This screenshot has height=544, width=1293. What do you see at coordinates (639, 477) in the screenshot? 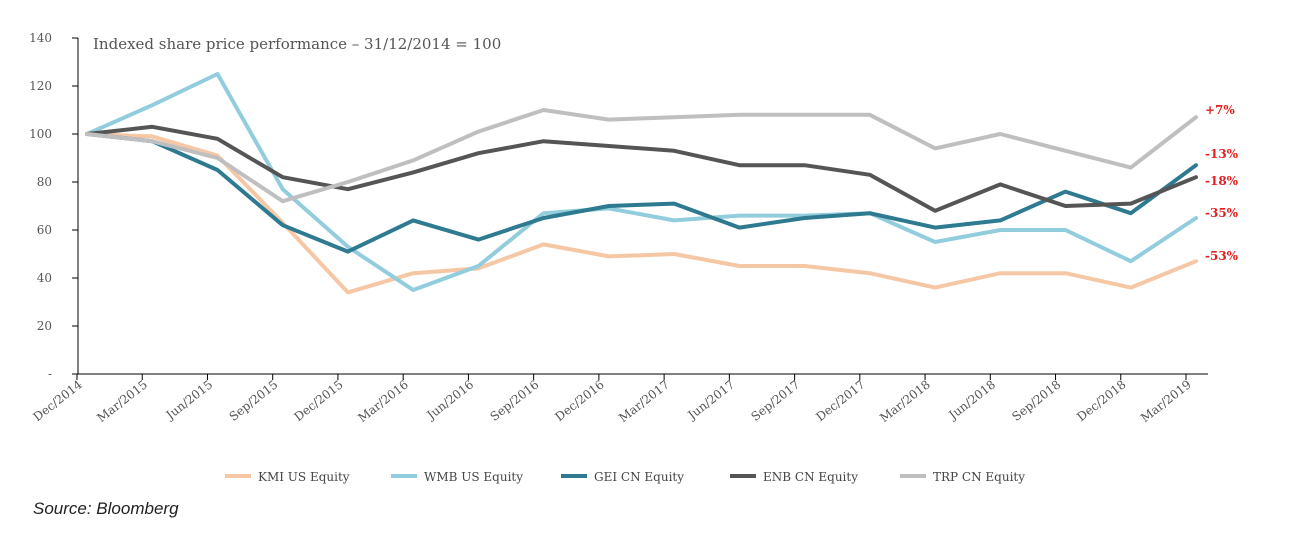
I see `legend-label: GEI CN Equity` at bounding box center [639, 477].